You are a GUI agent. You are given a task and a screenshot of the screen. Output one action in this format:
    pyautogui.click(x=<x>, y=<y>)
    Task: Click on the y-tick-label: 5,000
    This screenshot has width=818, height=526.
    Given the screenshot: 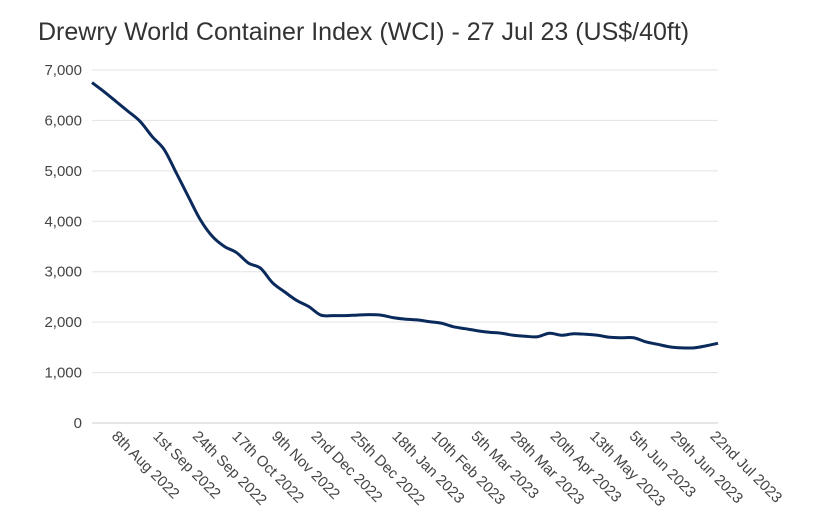 What is the action you would take?
    pyautogui.click(x=63, y=171)
    